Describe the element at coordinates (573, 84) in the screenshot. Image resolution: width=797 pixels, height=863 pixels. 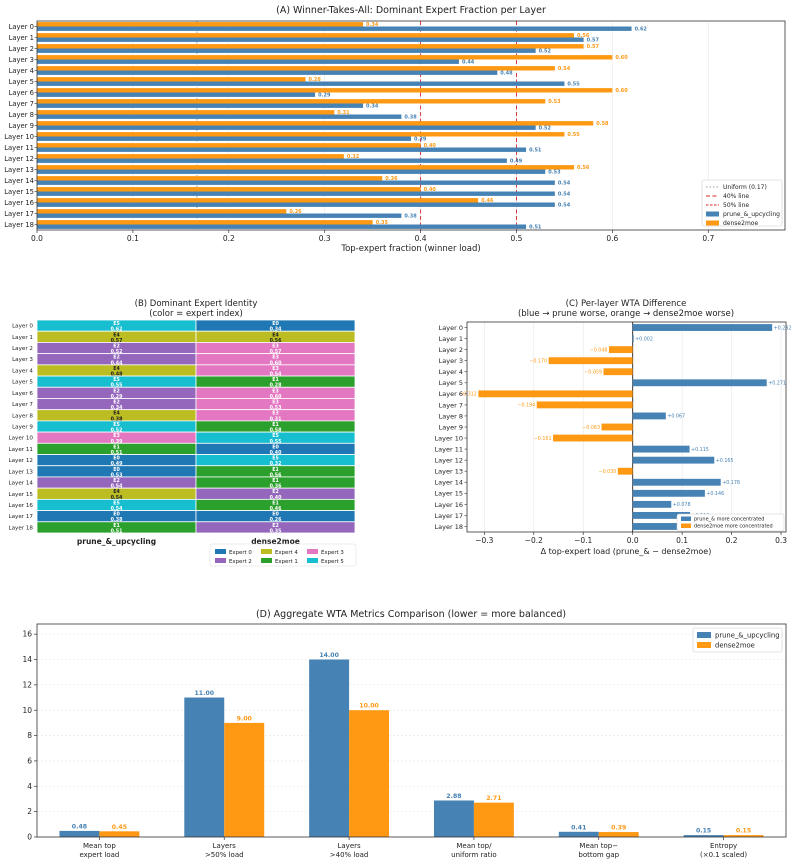
I see `panel-a-value-label-prune: 0.55` at that location.